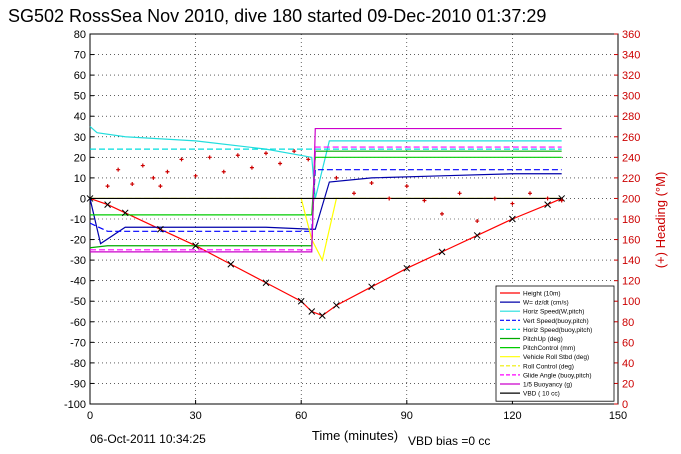  What do you see at coordinates (542, 294) in the screenshot?
I see `legend-entry: Height (10m)` at bounding box center [542, 294].